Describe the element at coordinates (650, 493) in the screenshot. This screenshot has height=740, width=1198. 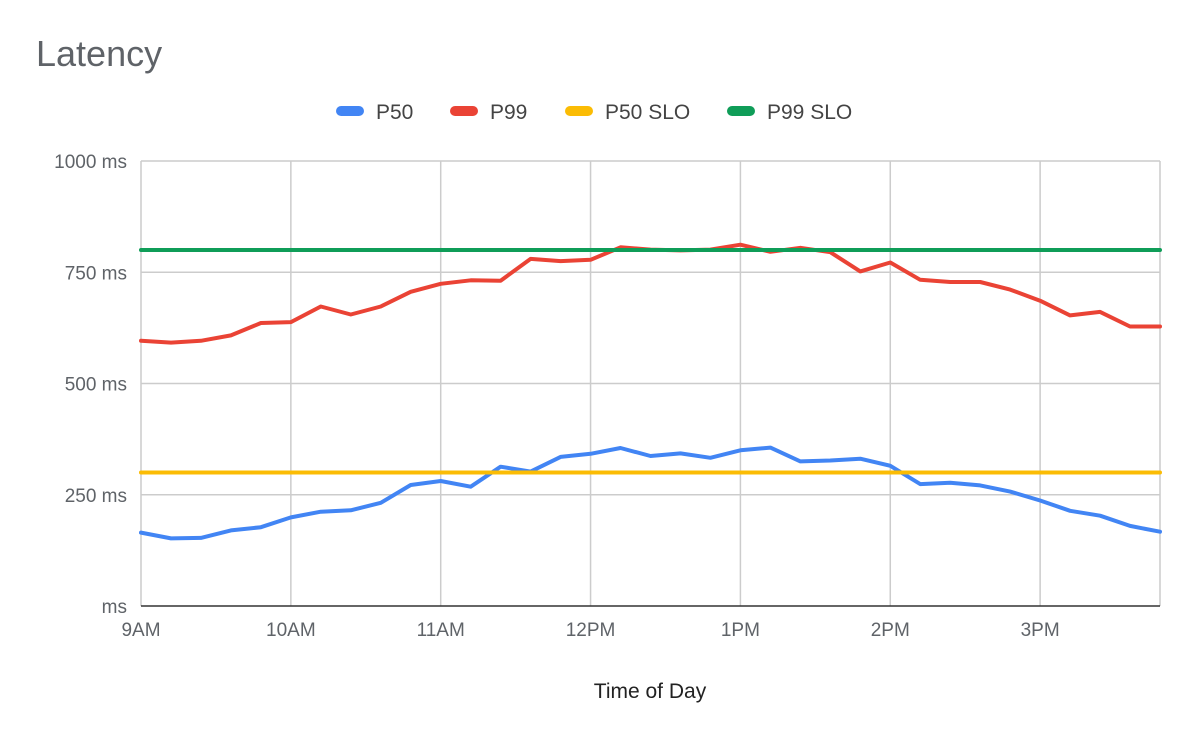
I see `series-line-p50` at that location.